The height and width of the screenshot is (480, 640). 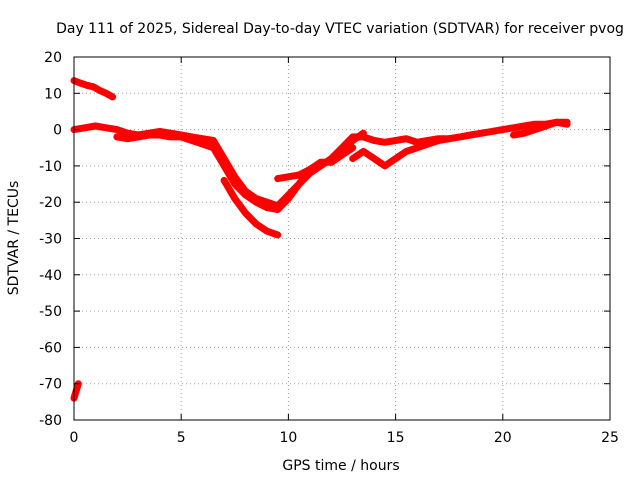 What do you see at coordinates (14, 238) in the screenshot?
I see `y-axis-label: SDTVAR / TECUs` at bounding box center [14, 238].